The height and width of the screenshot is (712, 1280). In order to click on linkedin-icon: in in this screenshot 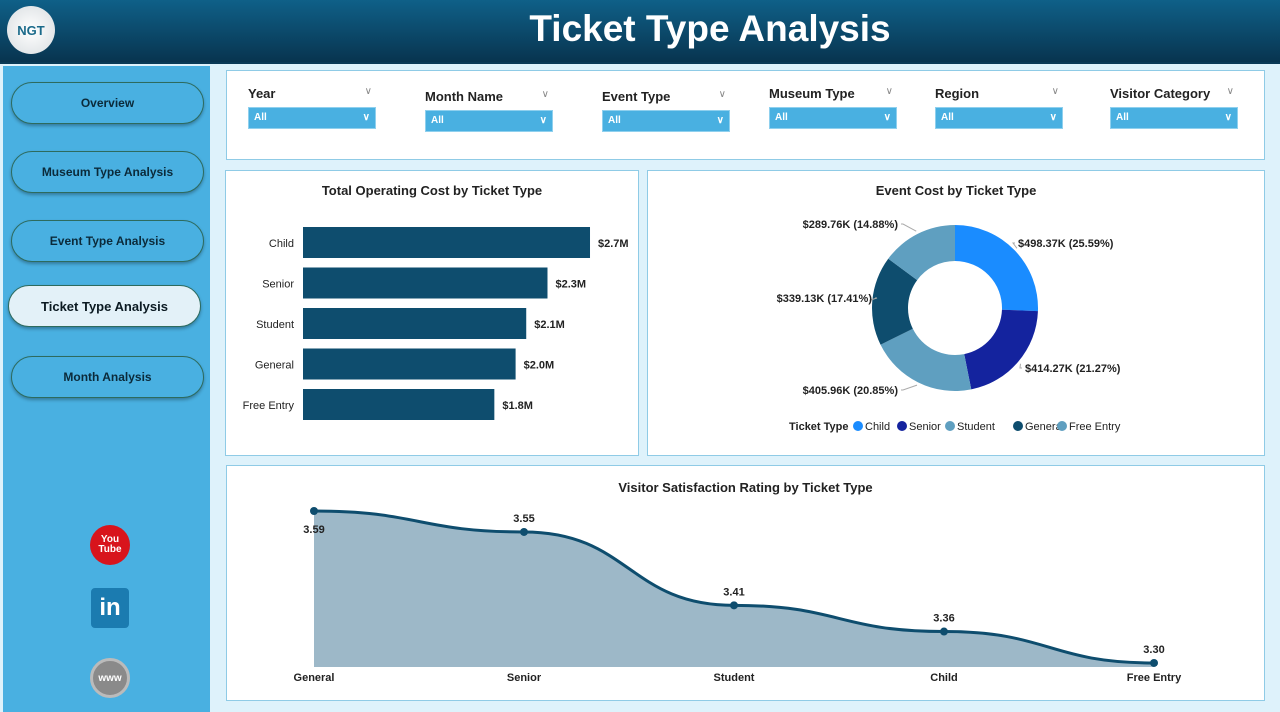, I will do `click(110, 608)`.